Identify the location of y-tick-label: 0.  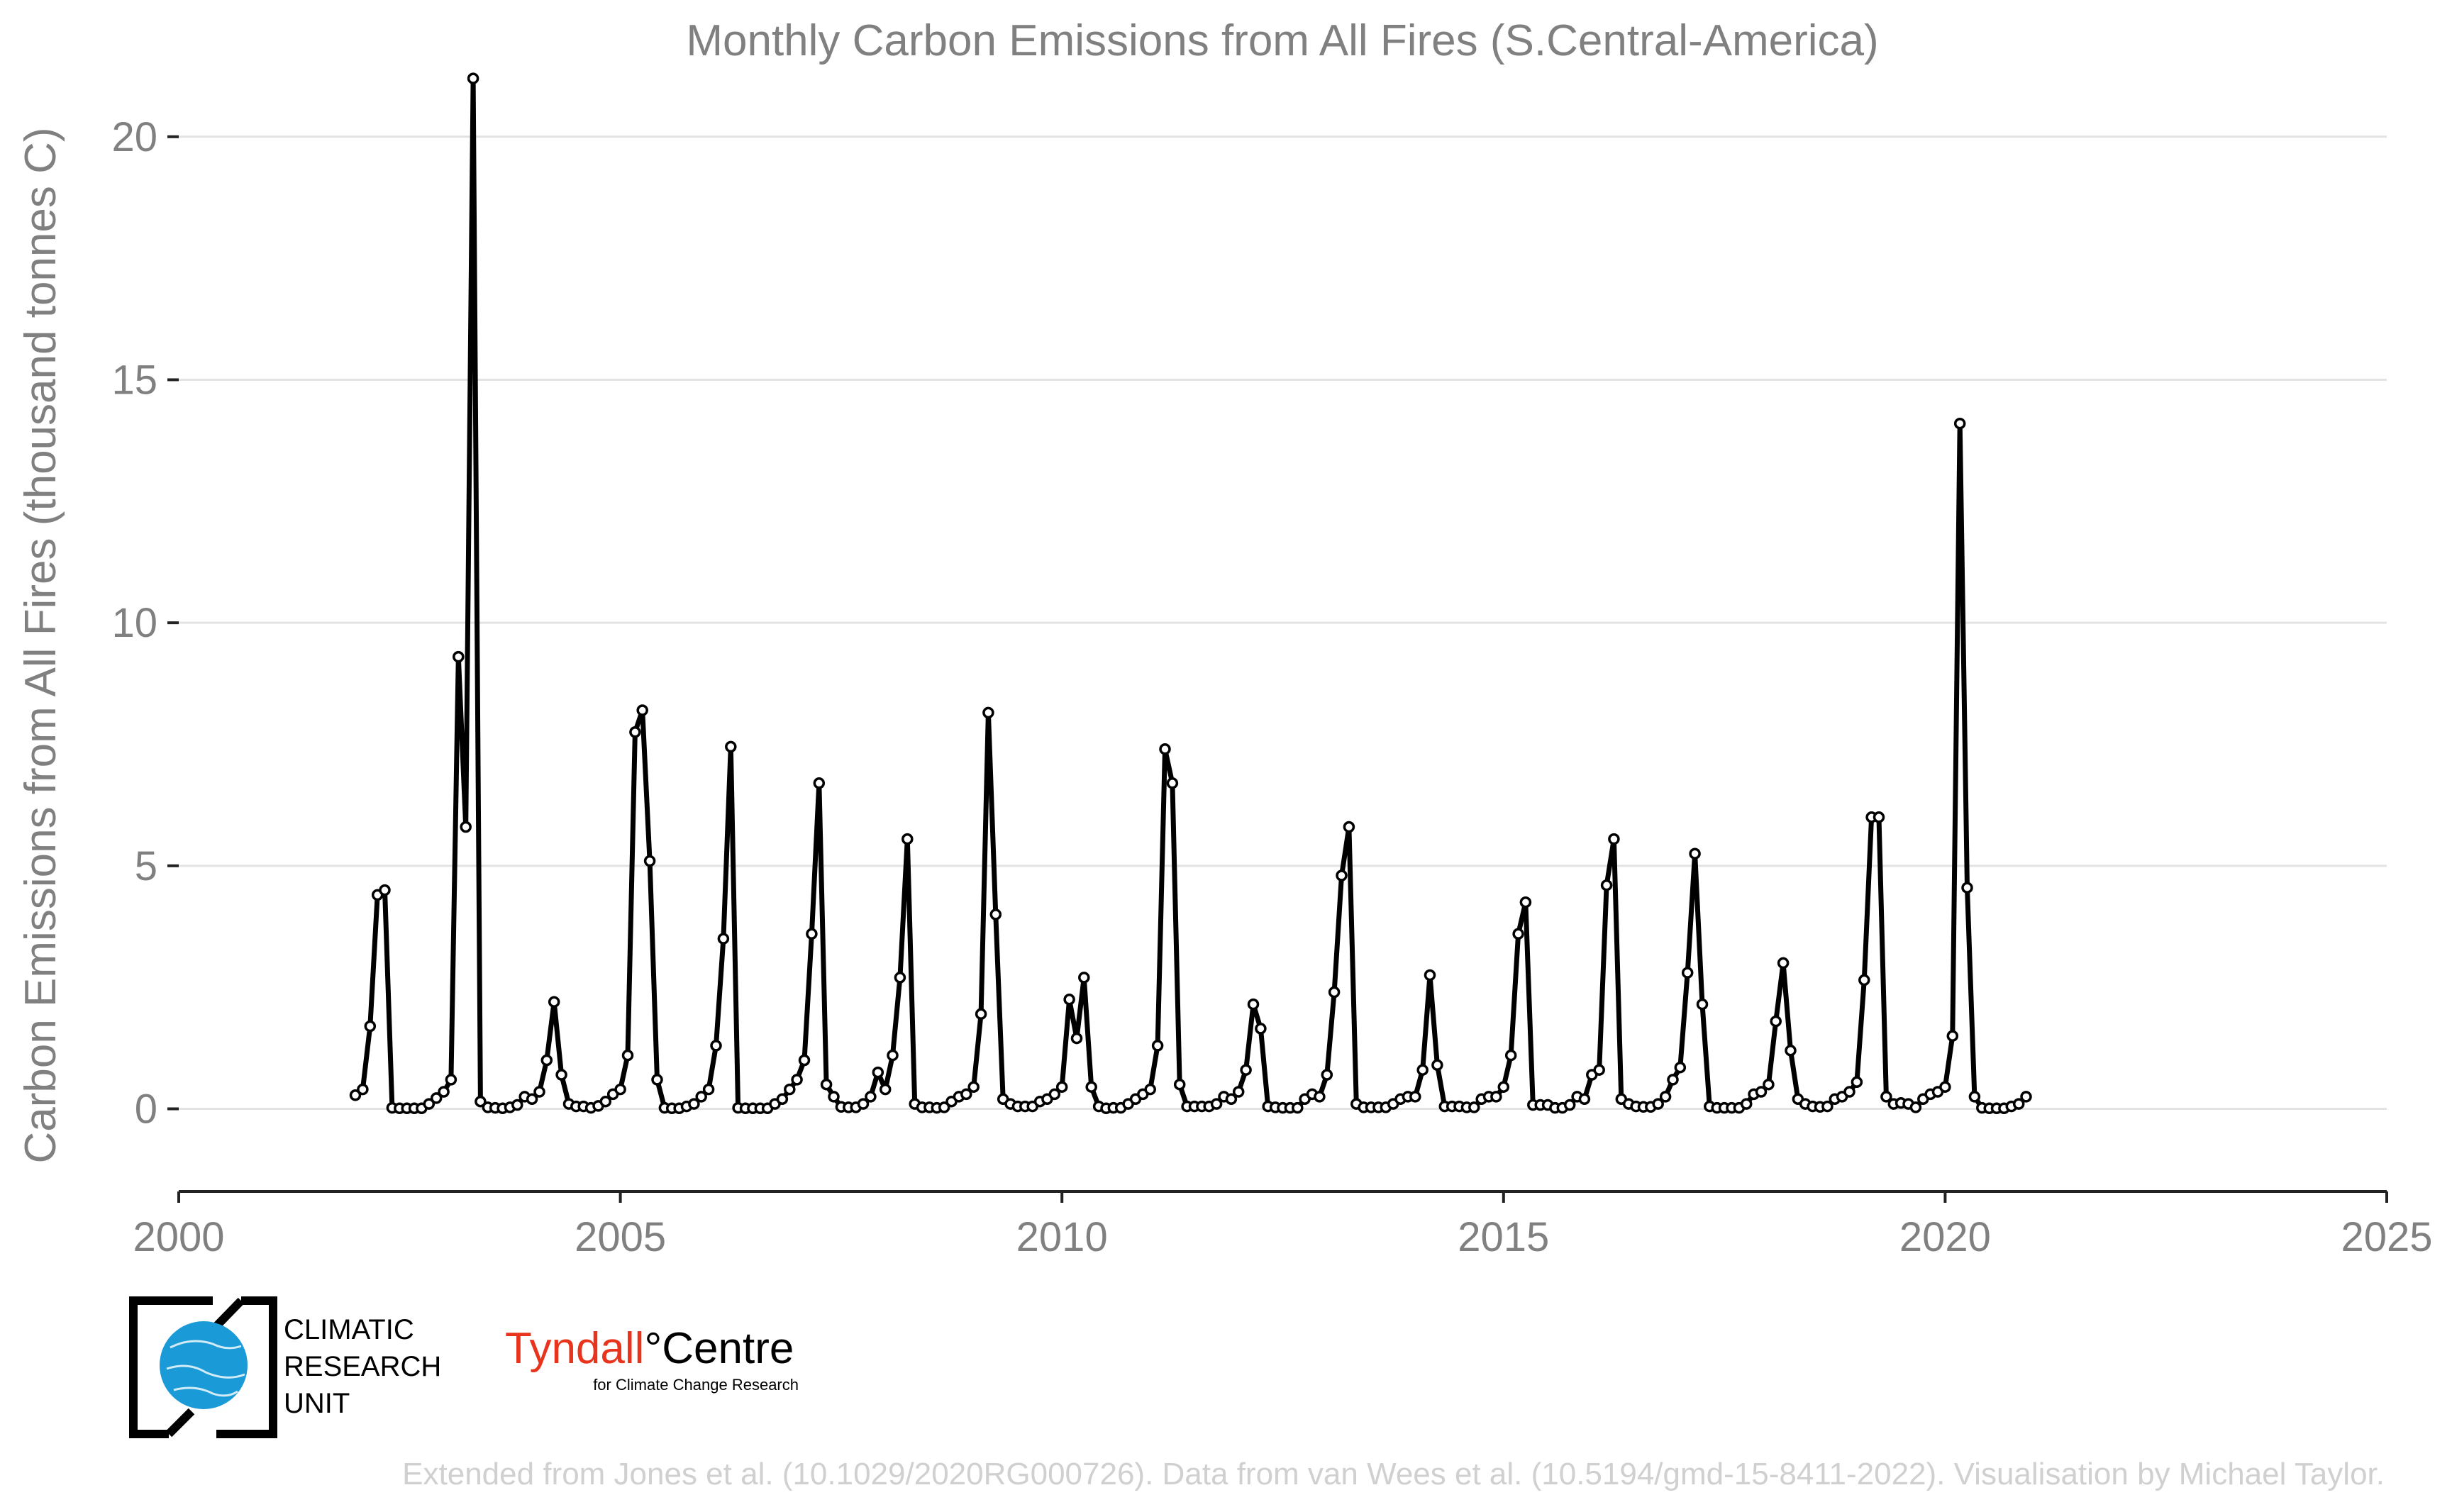
(146, 1109).